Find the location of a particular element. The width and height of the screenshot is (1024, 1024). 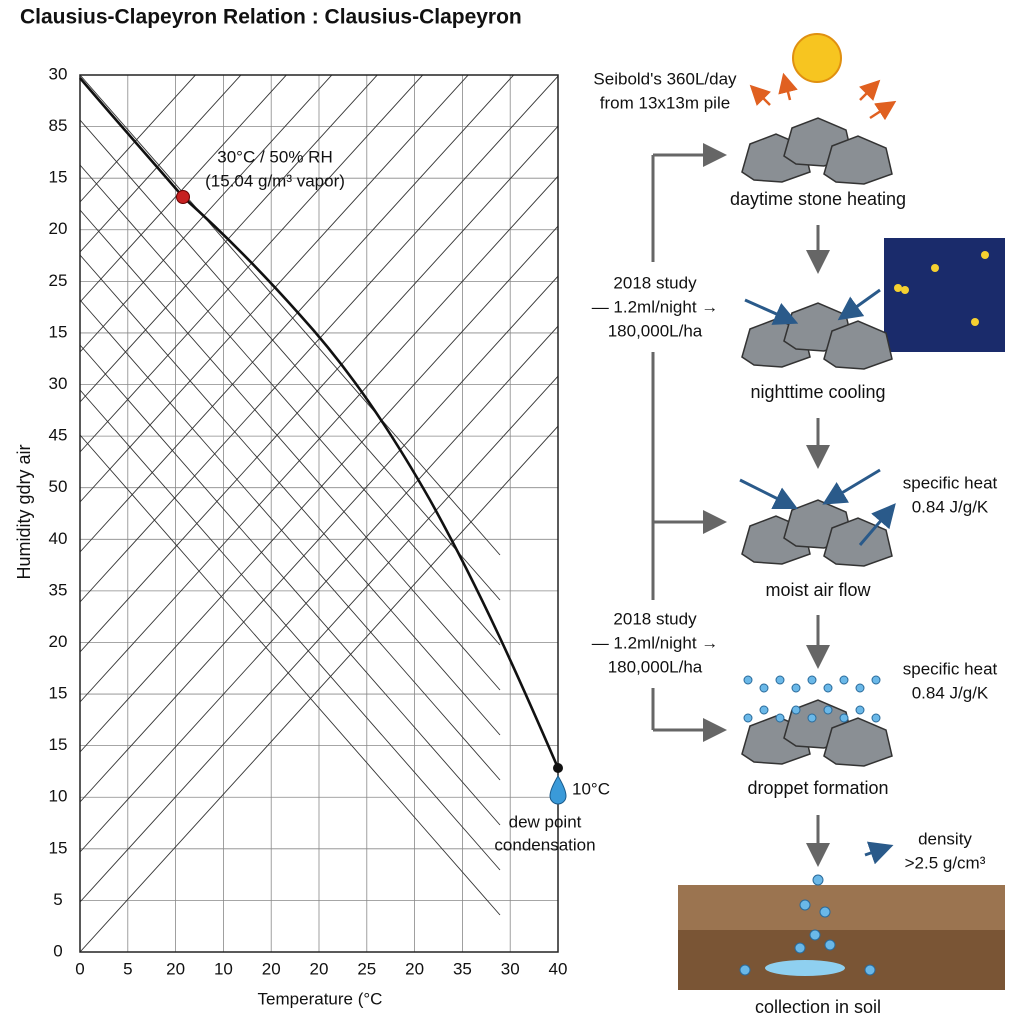

heat-note: 0.84 J/g/K is located at coordinates (950, 692).